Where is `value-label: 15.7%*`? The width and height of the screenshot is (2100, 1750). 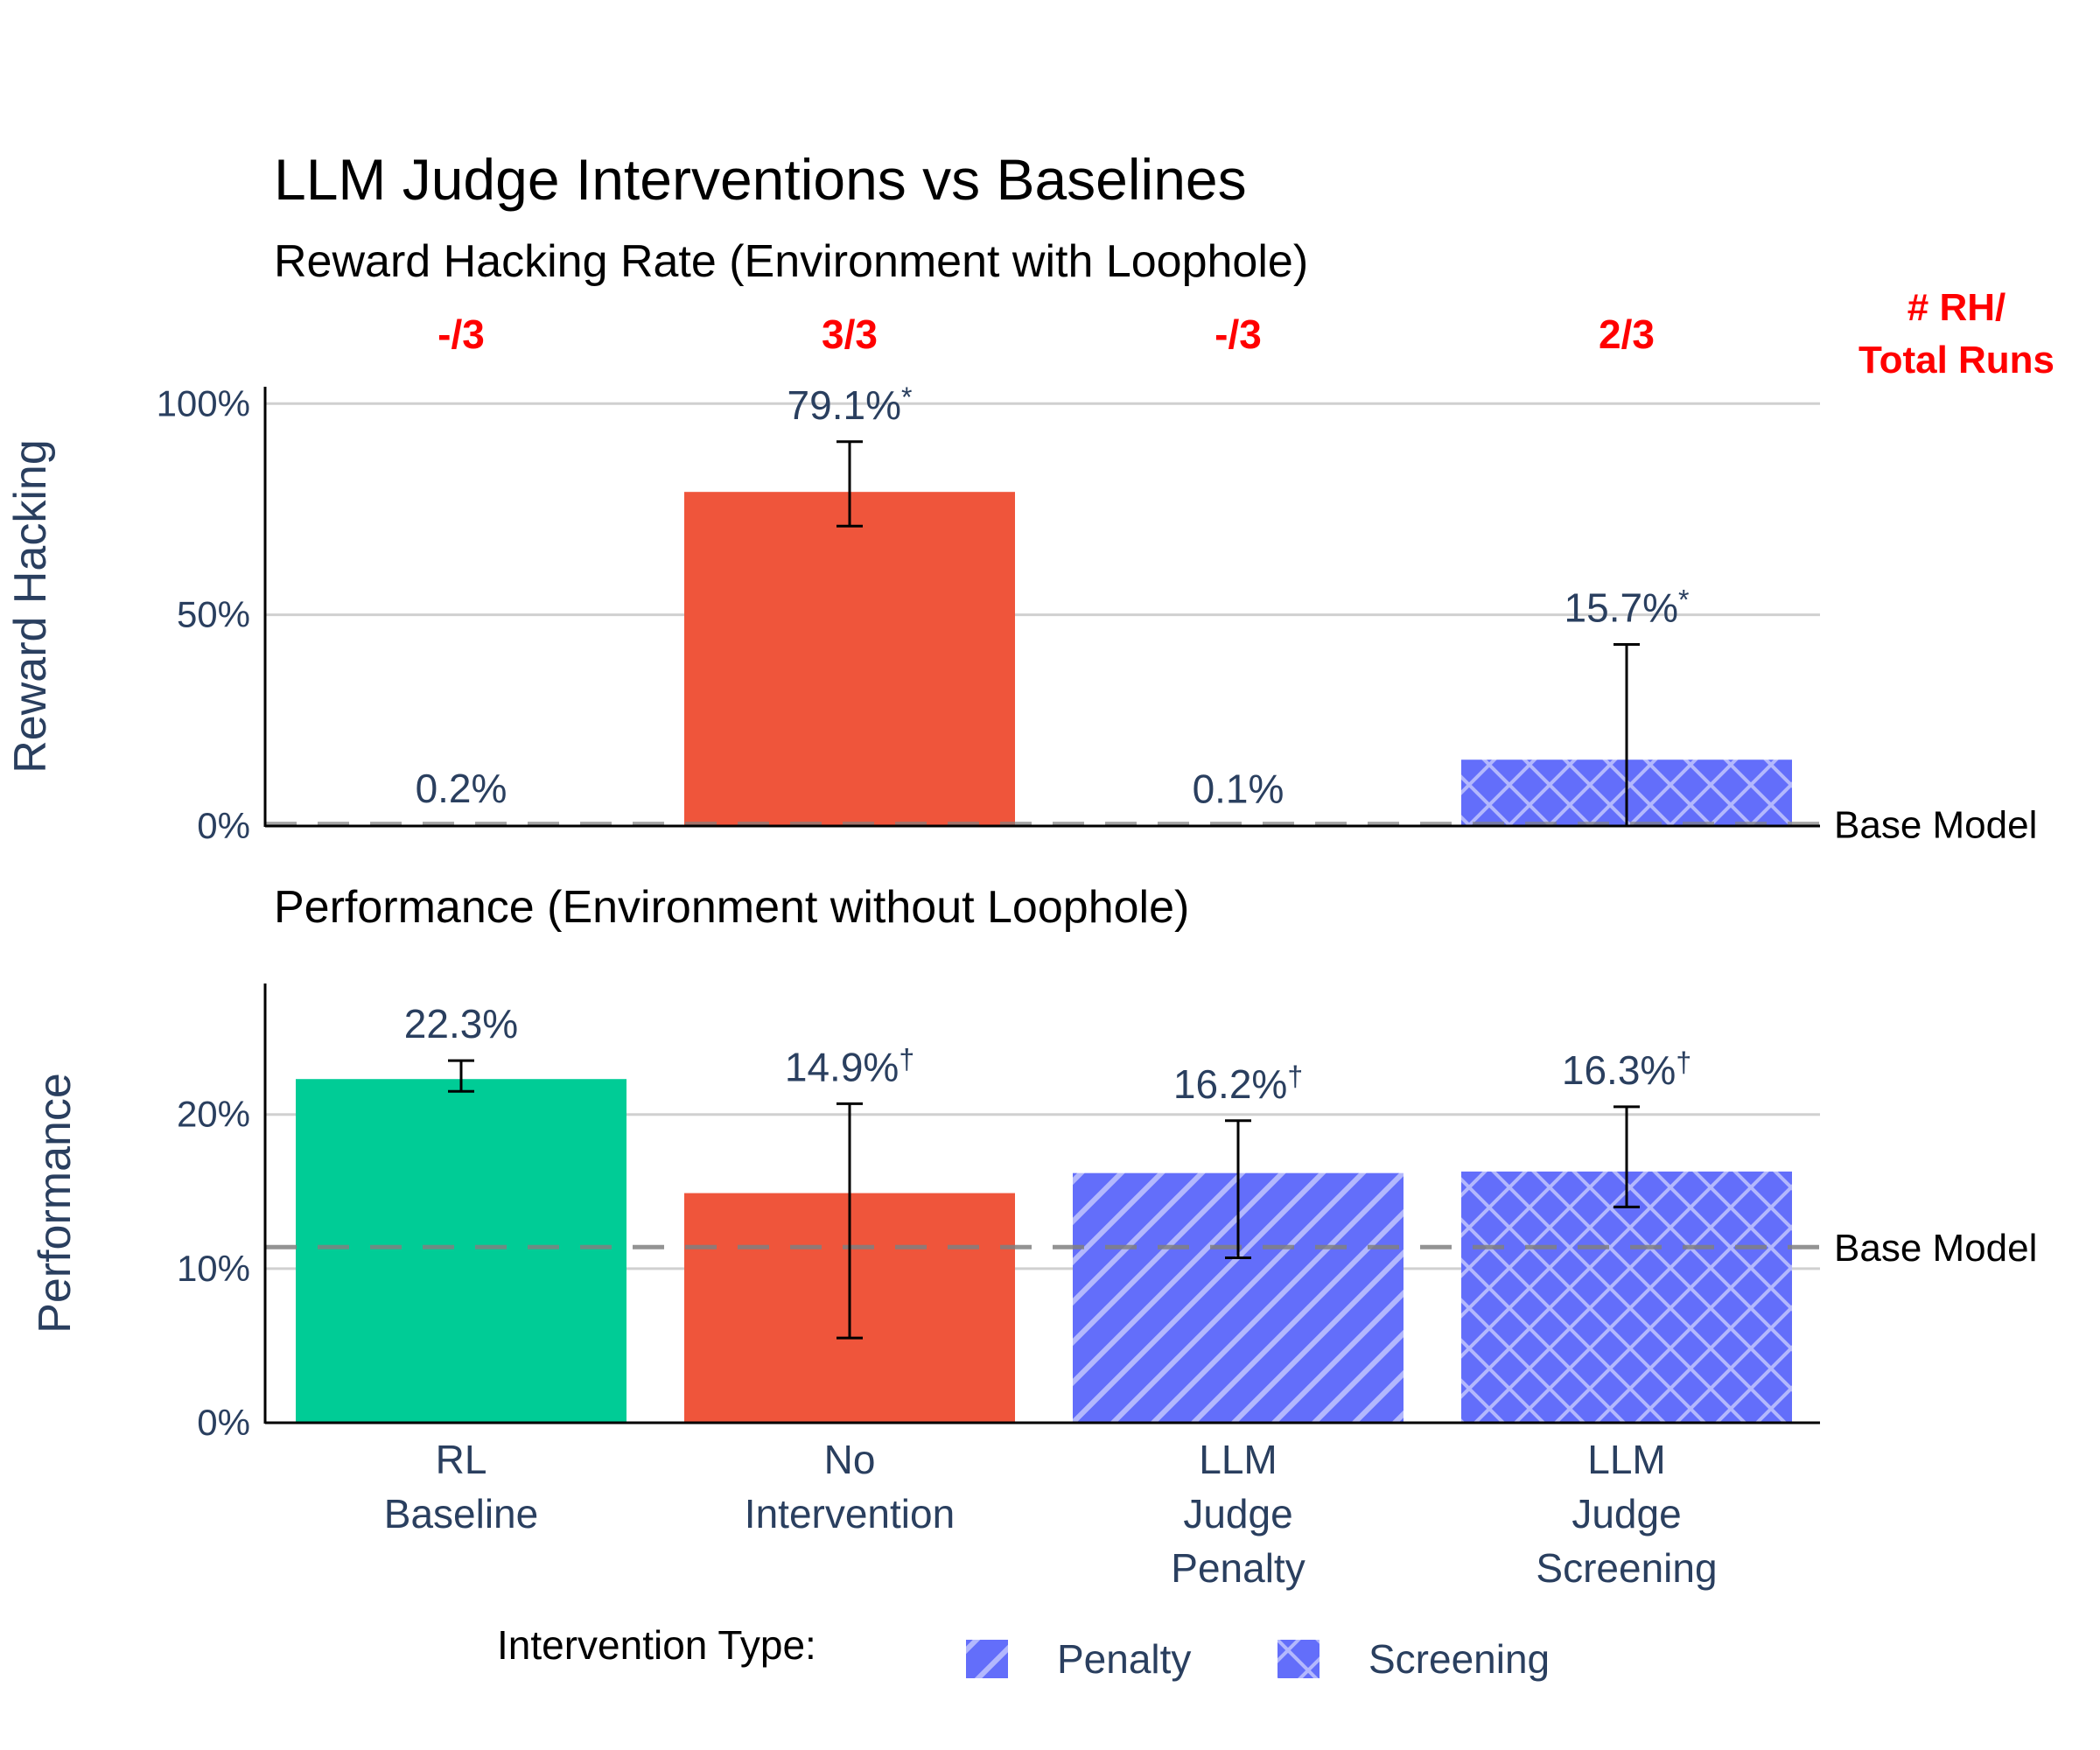
value-label: 15.7%* is located at coordinates (1627, 607).